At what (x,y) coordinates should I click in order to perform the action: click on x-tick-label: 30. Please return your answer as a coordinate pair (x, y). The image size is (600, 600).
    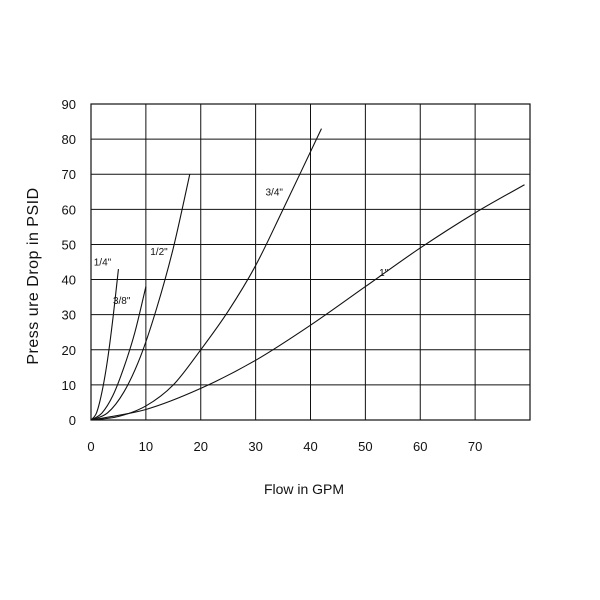
    Looking at the image, I should click on (255, 446).